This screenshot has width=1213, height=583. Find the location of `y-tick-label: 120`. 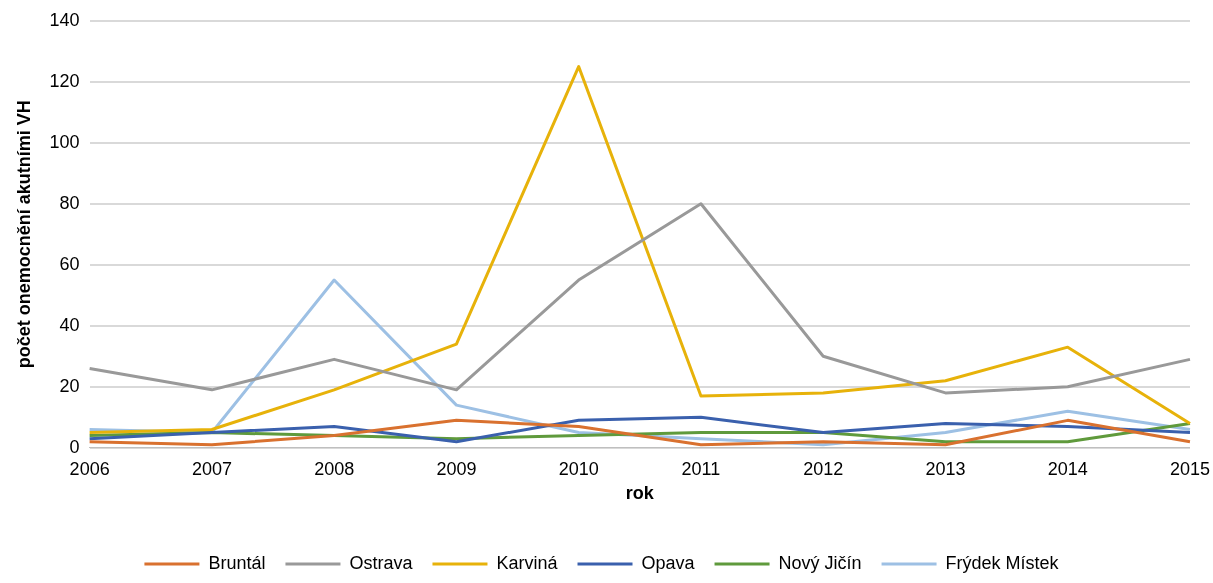

y-tick-label: 120 is located at coordinates (64, 80).